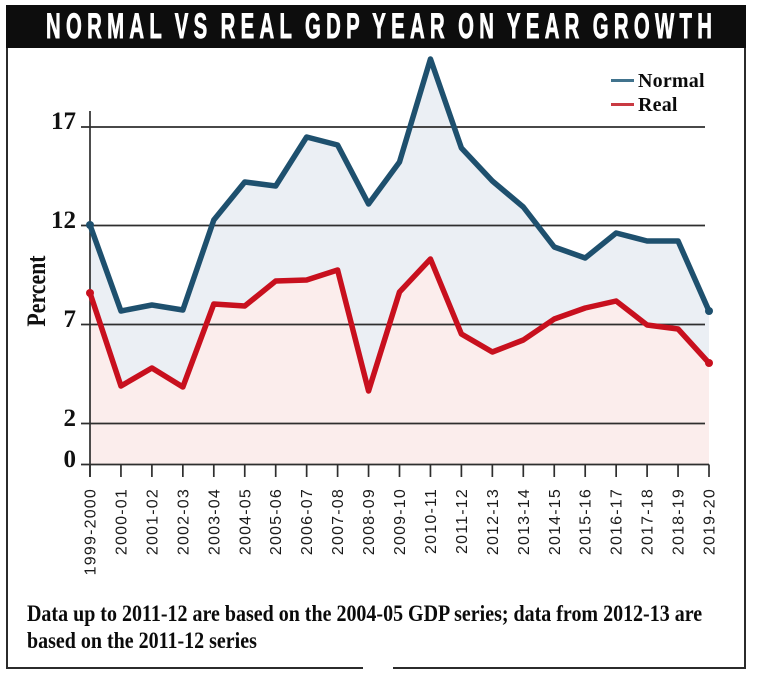 The image size is (759, 673). Describe the element at coordinates (152, 521) in the screenshot. I see `svg-text: 2001-02` at that location.